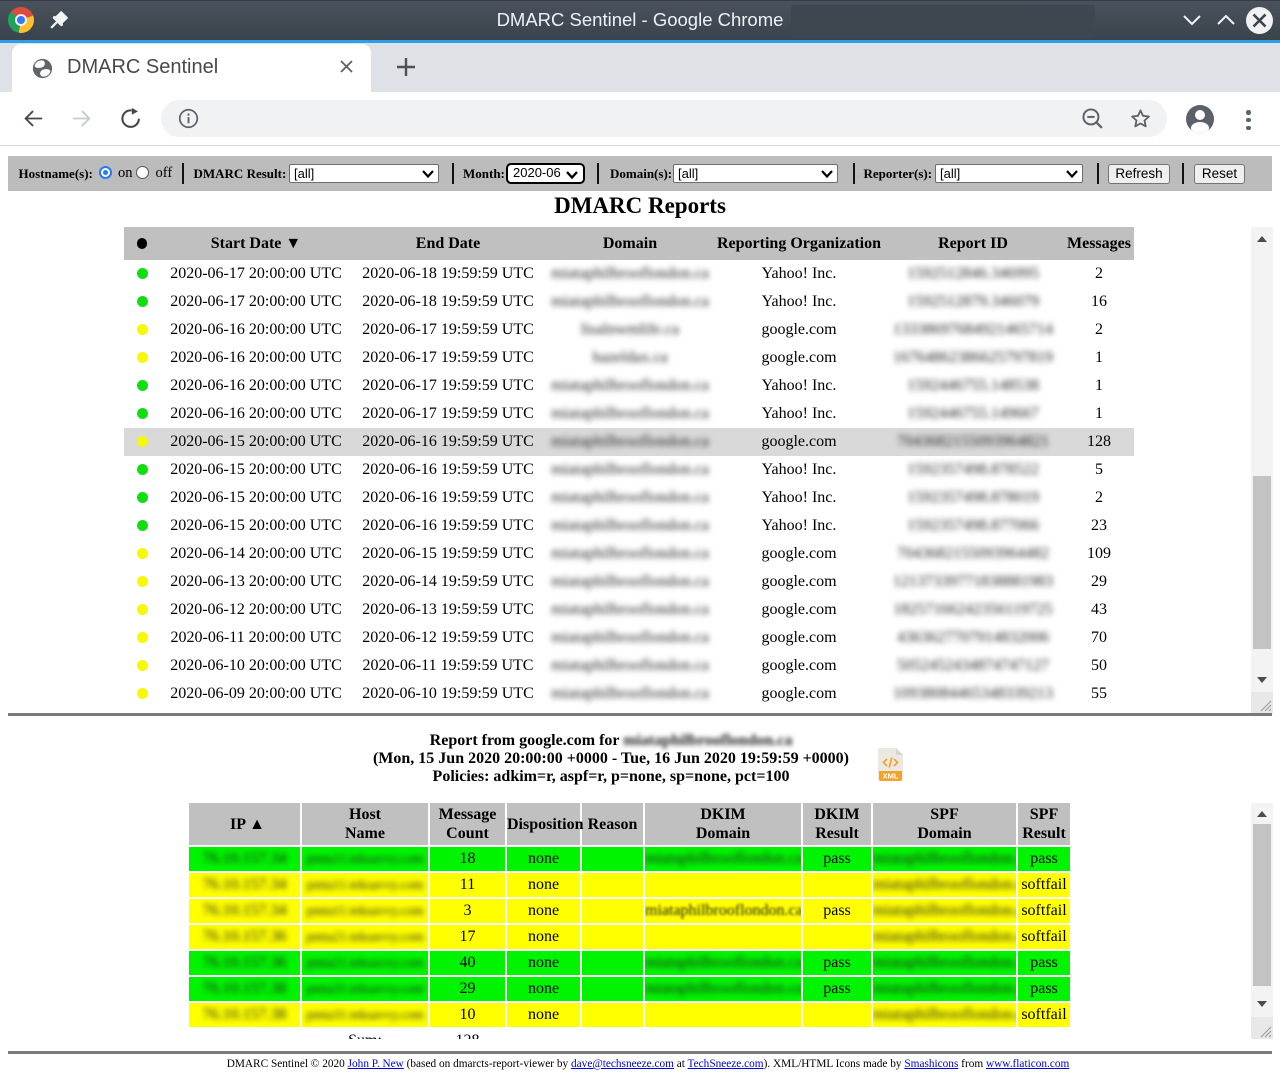 This screenshot has height=1074, width=1280. I want to click on svg-text: XML, so click(891, 776).